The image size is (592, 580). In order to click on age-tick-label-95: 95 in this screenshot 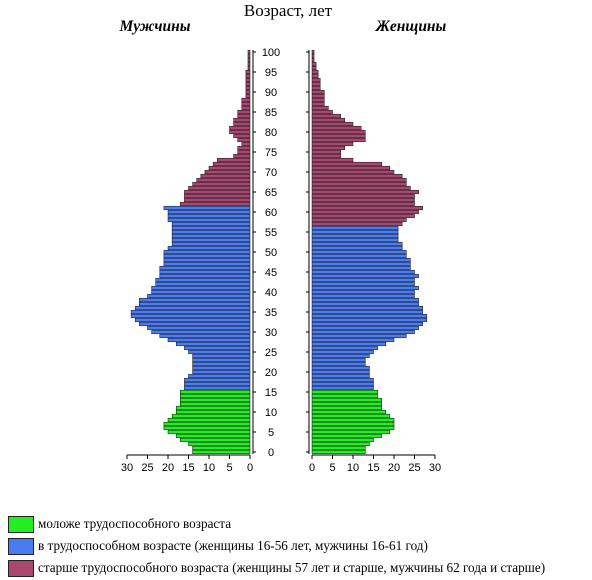, I will do `click(271, 73)`.